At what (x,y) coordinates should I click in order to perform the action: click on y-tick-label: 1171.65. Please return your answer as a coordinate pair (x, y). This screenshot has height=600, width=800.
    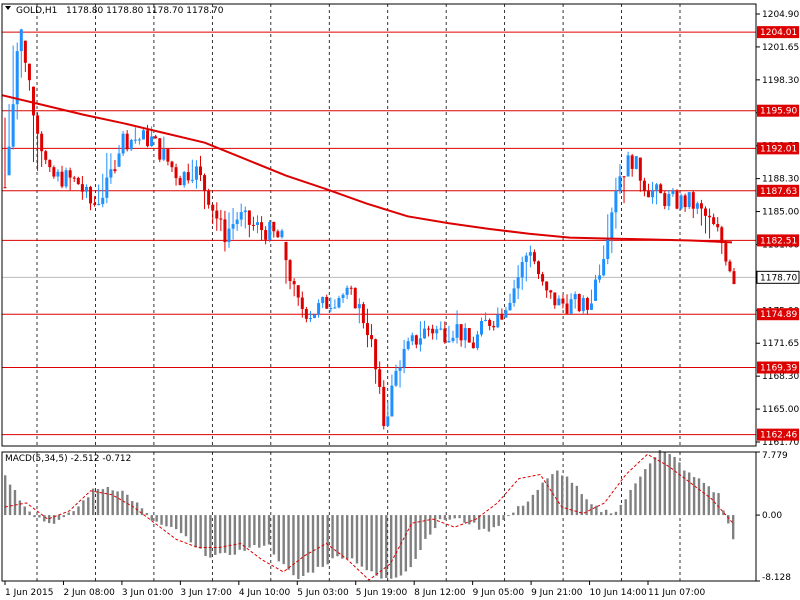
    Looking at the image, I should click on (780, 344).